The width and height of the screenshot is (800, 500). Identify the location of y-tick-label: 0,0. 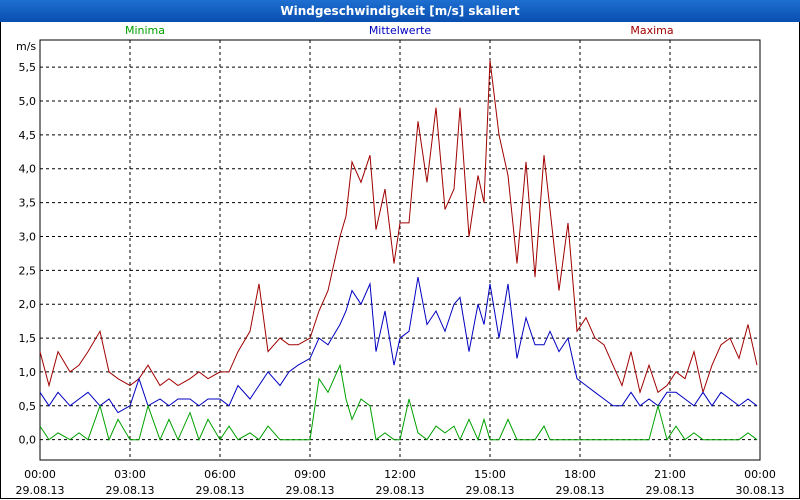
(28, 440).